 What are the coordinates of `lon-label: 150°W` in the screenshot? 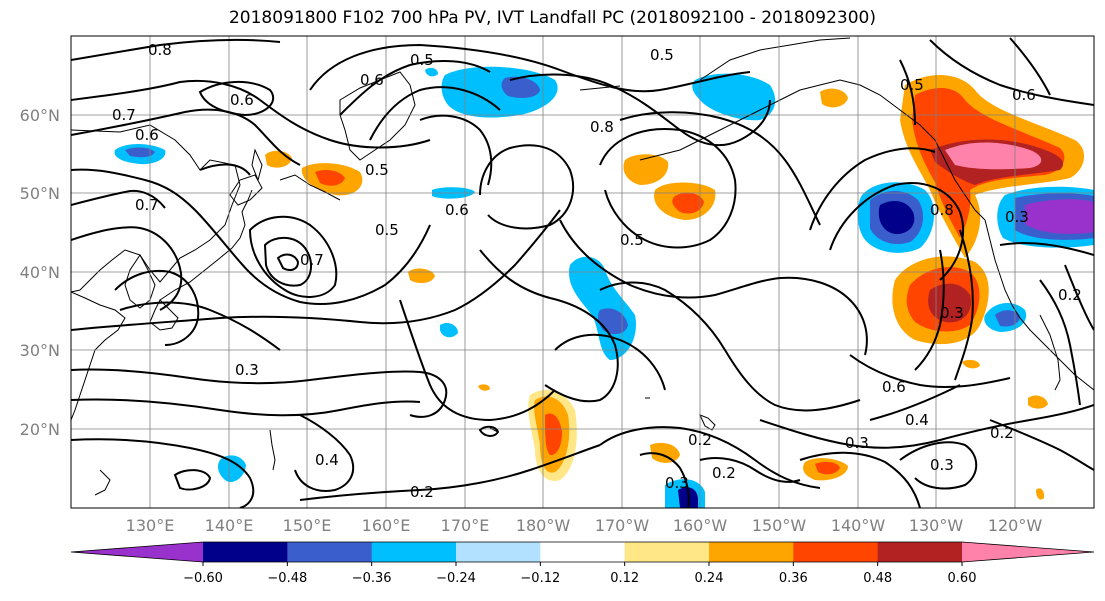 It's located at (779, 525).